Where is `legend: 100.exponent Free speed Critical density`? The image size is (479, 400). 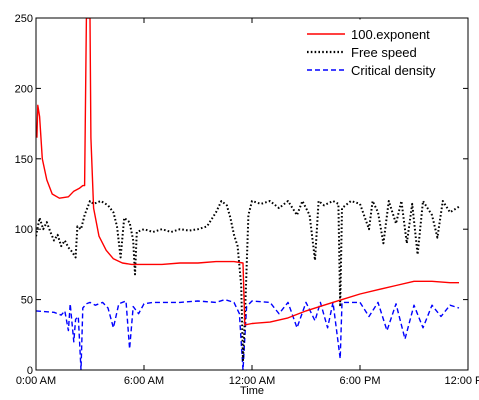
legend: 100.exponent Free speed Critical density is located at coordinates (383, 50).